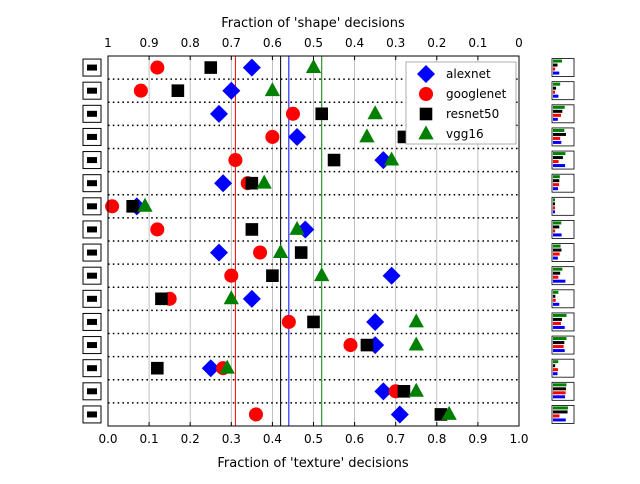 This screenshot has width=640, height=484. I want to click on x2-tick-label: 0.2, so click(436, 43).